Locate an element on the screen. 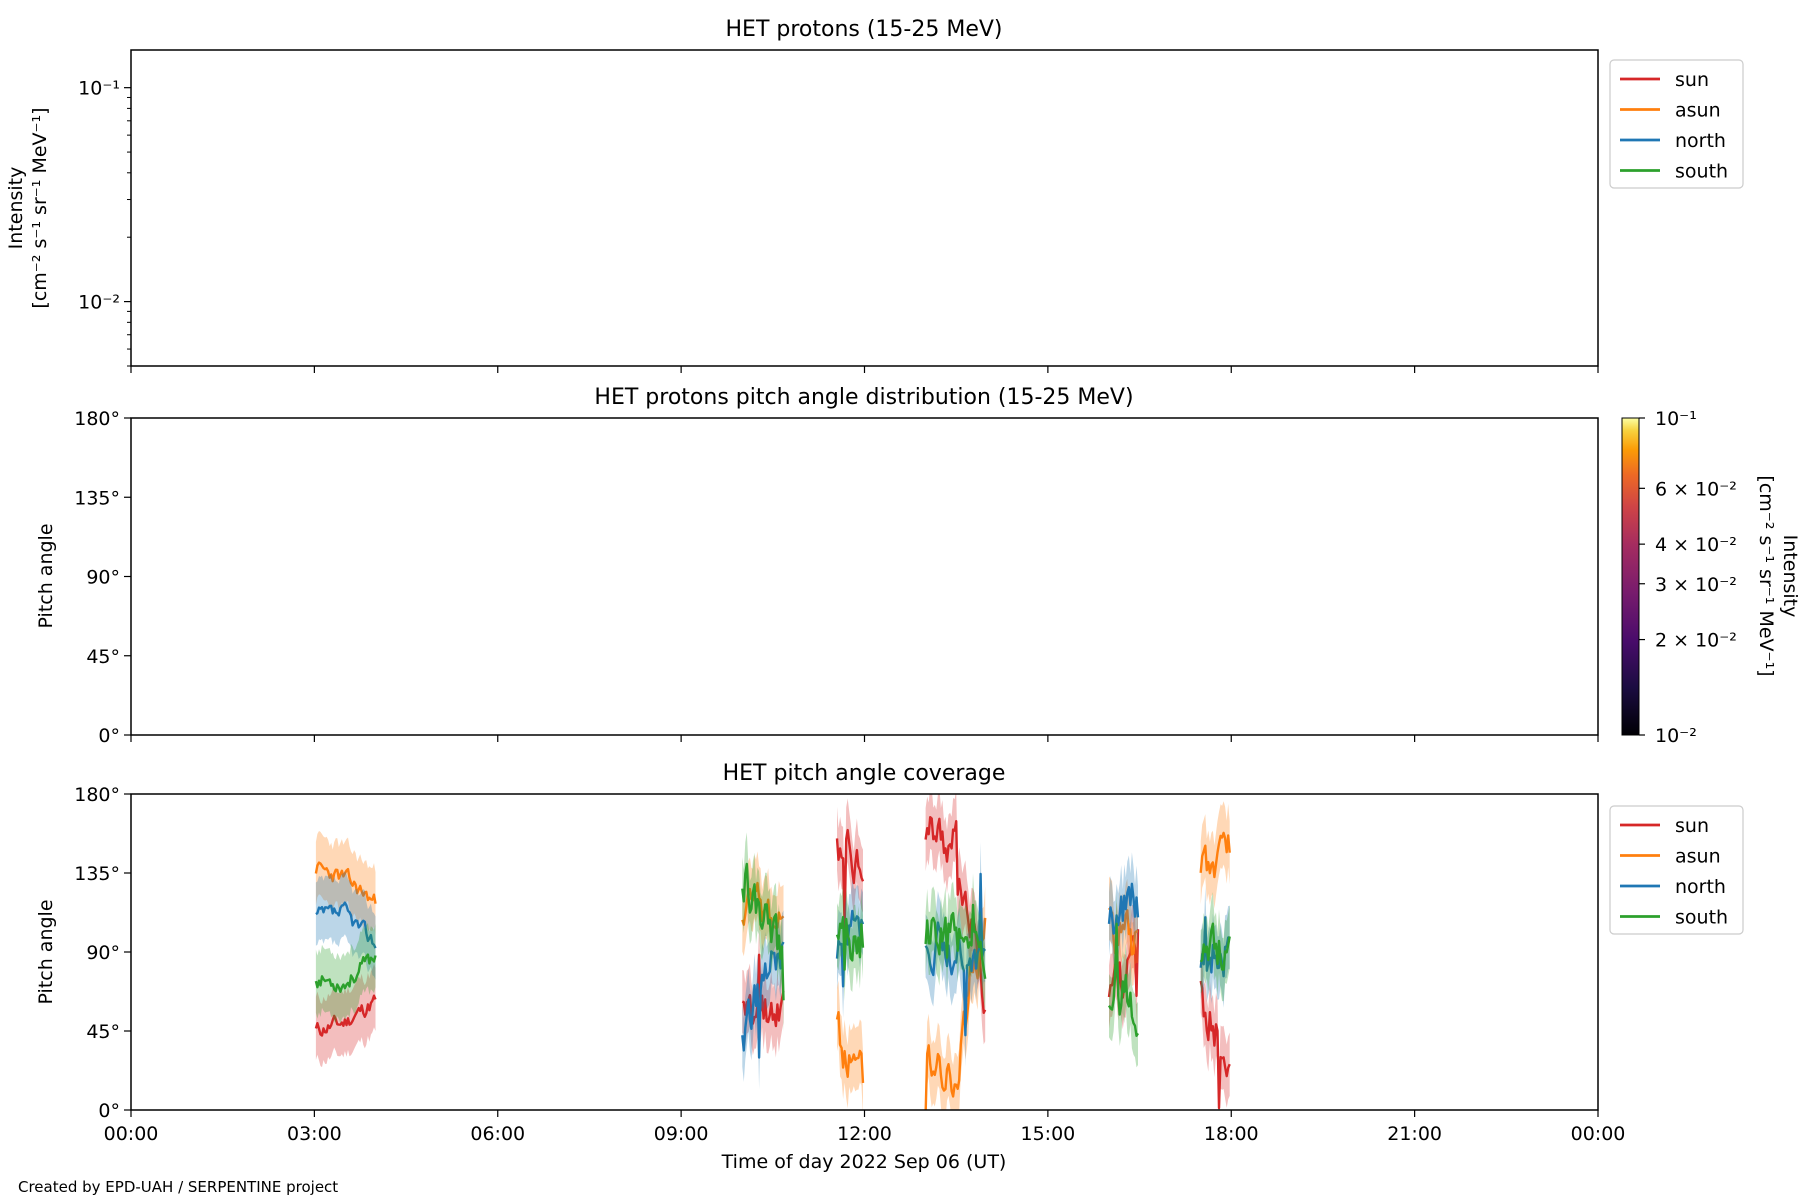 The image size is (1800, 1200). panel3-xlabel: Time of day 2022 Sep 06 (UT) is located at coordinates (864, 1162).